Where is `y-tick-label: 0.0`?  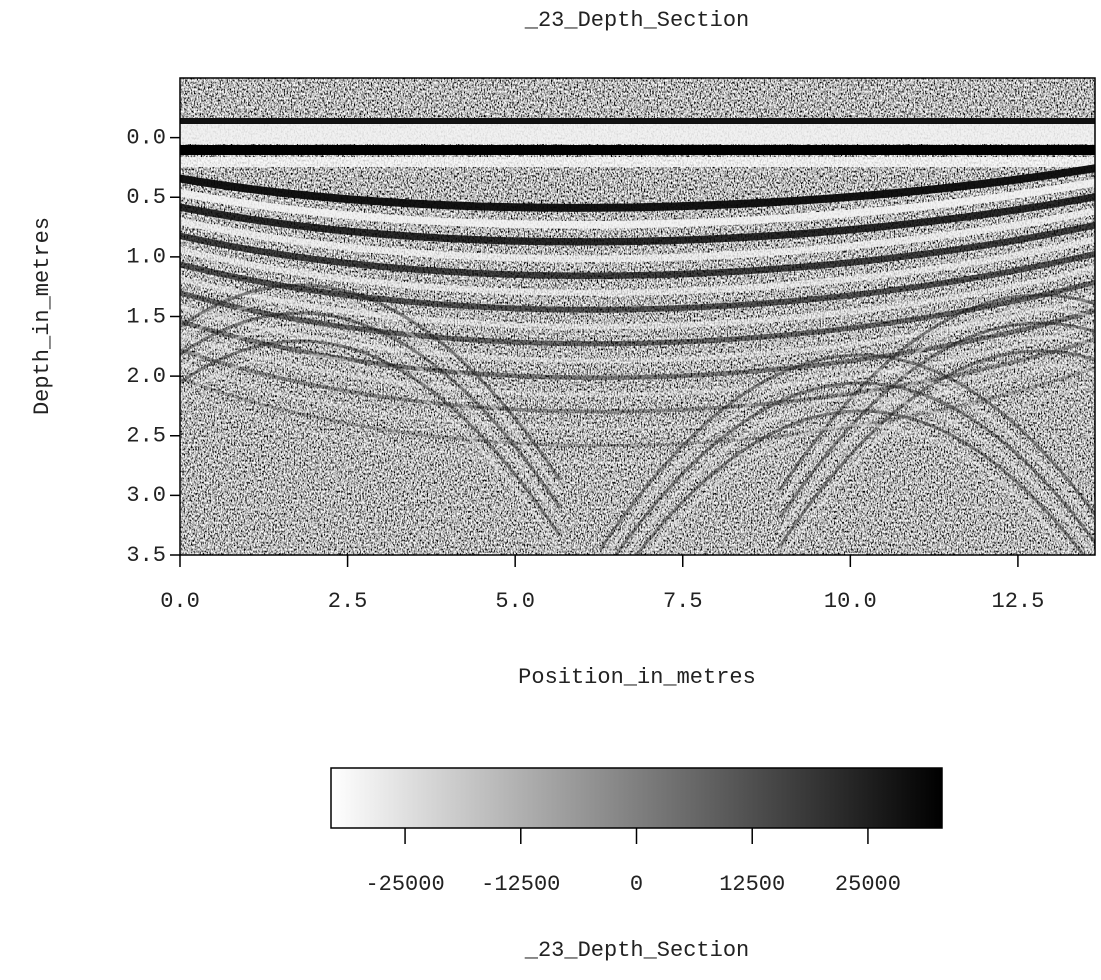 y-tick-label: 0.0 is located at coordinates (146, 137).